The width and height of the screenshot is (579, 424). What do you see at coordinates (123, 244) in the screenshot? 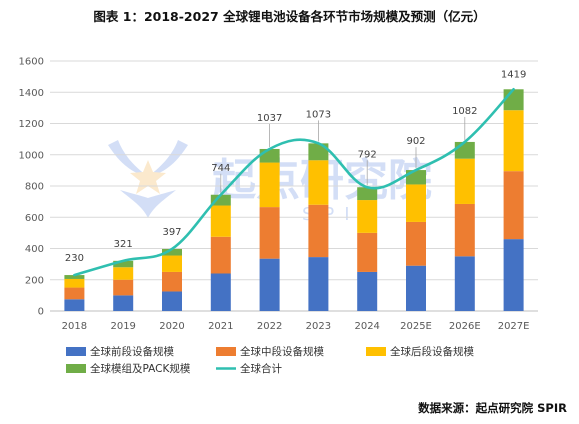
I see `data-label: 321` at bounding box center [123, 244].